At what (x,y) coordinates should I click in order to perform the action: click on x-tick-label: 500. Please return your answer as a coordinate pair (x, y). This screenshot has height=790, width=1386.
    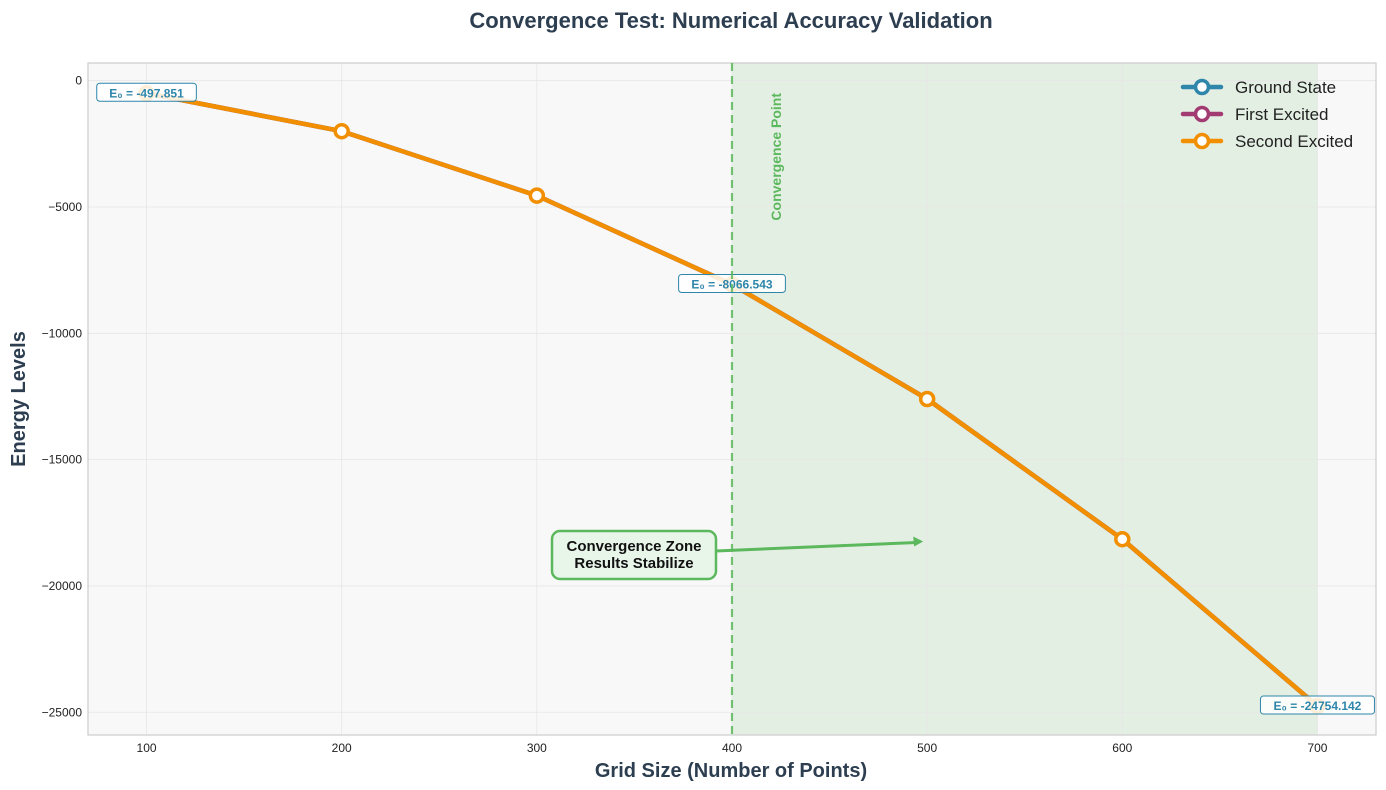
    Looking at the image, I should click on (927, 748).